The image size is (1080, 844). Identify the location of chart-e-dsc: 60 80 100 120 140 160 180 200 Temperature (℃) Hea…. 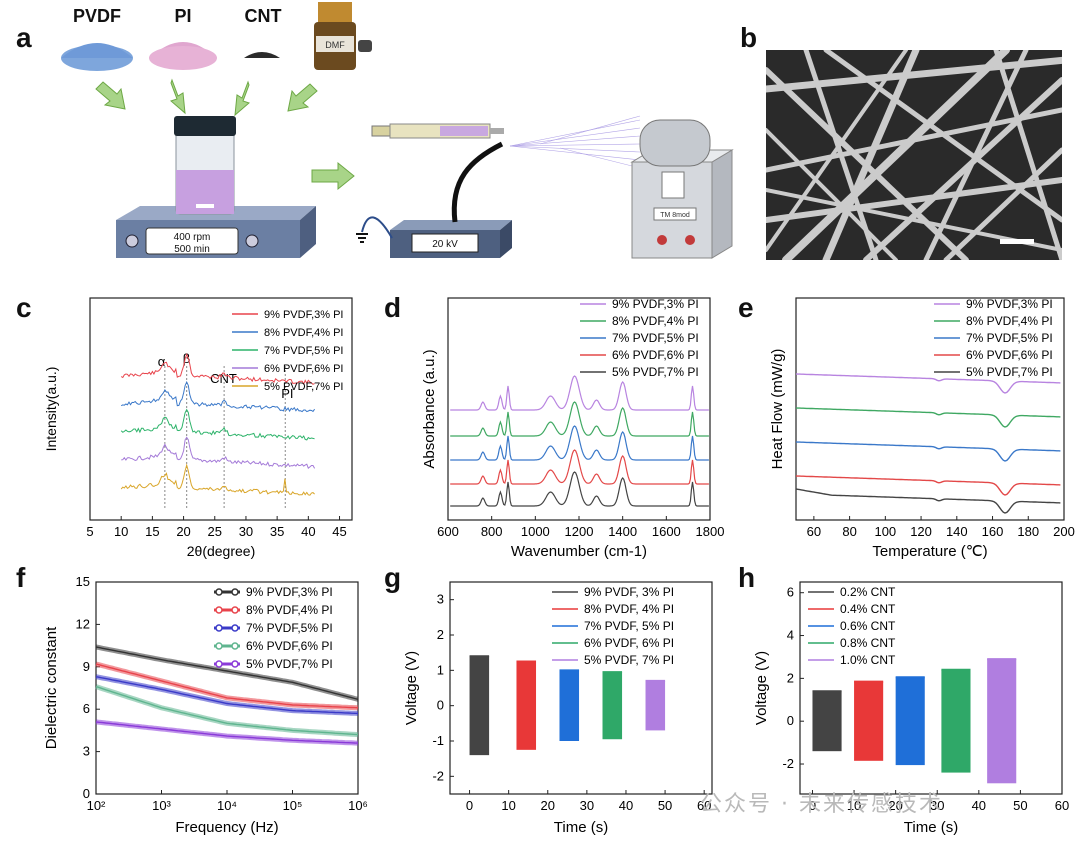
(922, 428).